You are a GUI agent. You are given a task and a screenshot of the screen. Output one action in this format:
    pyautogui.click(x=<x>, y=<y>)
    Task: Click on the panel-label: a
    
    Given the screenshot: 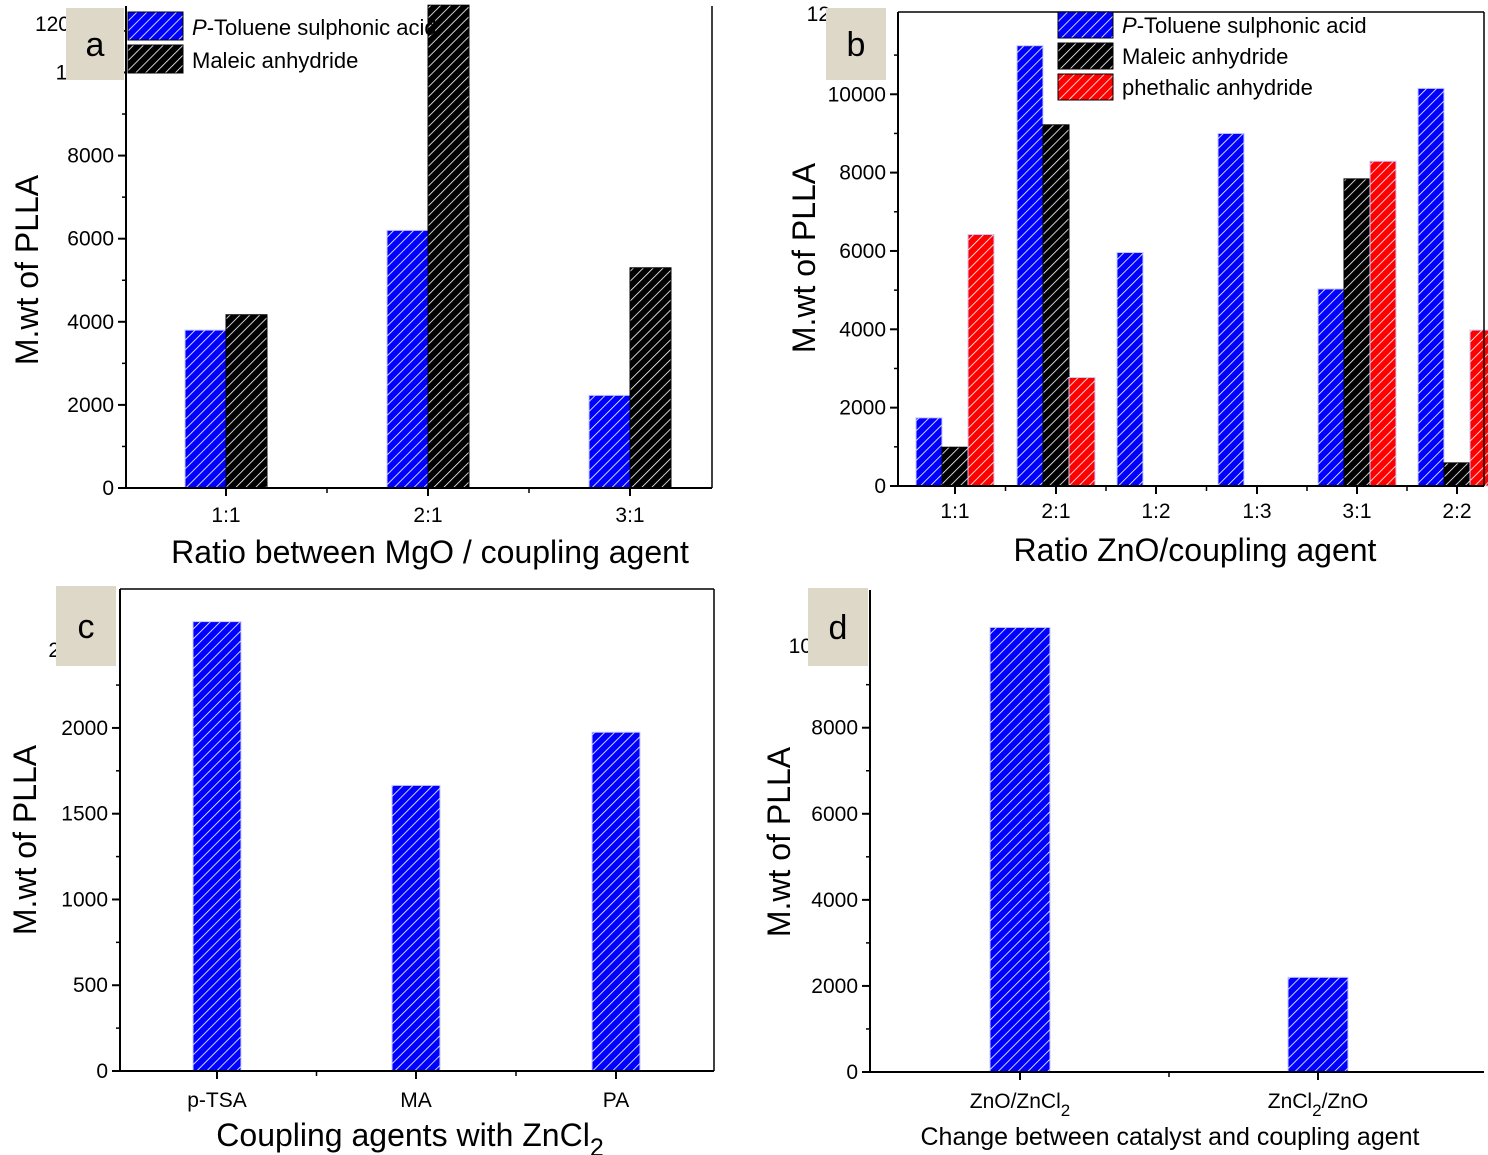 What is the action you would take?
    pyautogui.click(x=95, y=45)
    